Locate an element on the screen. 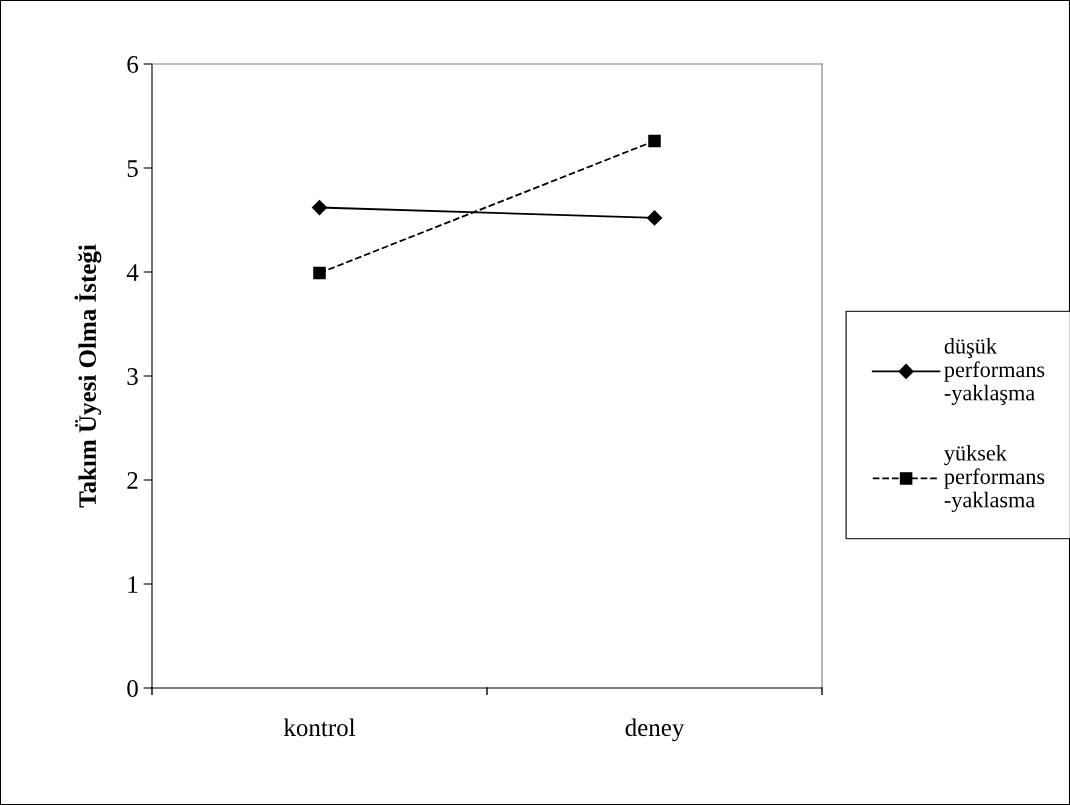  y-tick-label: 2 is located at coordinates (132, 480).